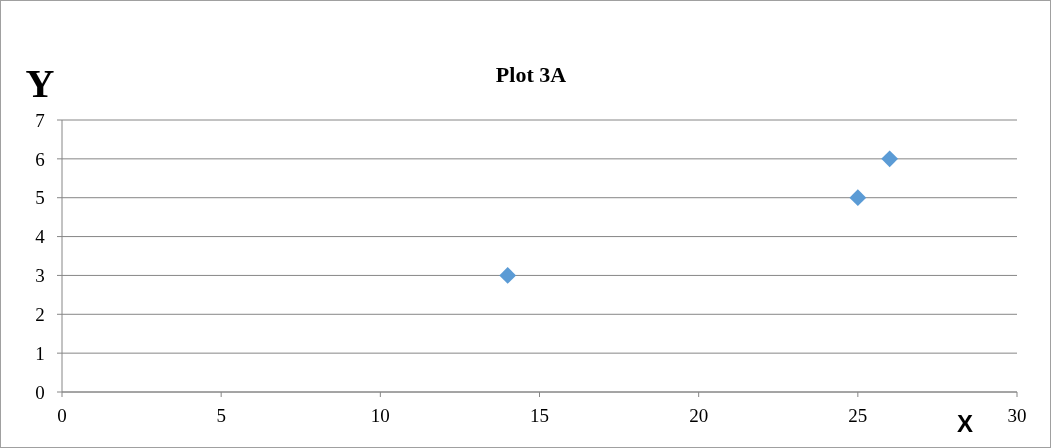 This screenshot has width=1051, height=448. I want to click on x-axis-title: X, so click(965, 423).